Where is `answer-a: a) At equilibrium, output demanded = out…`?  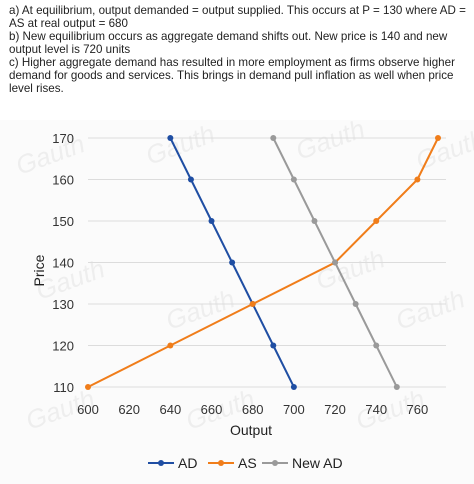 answer-a: a) At equilibrium, output demanded = out… is located at coordinates (237, 17).